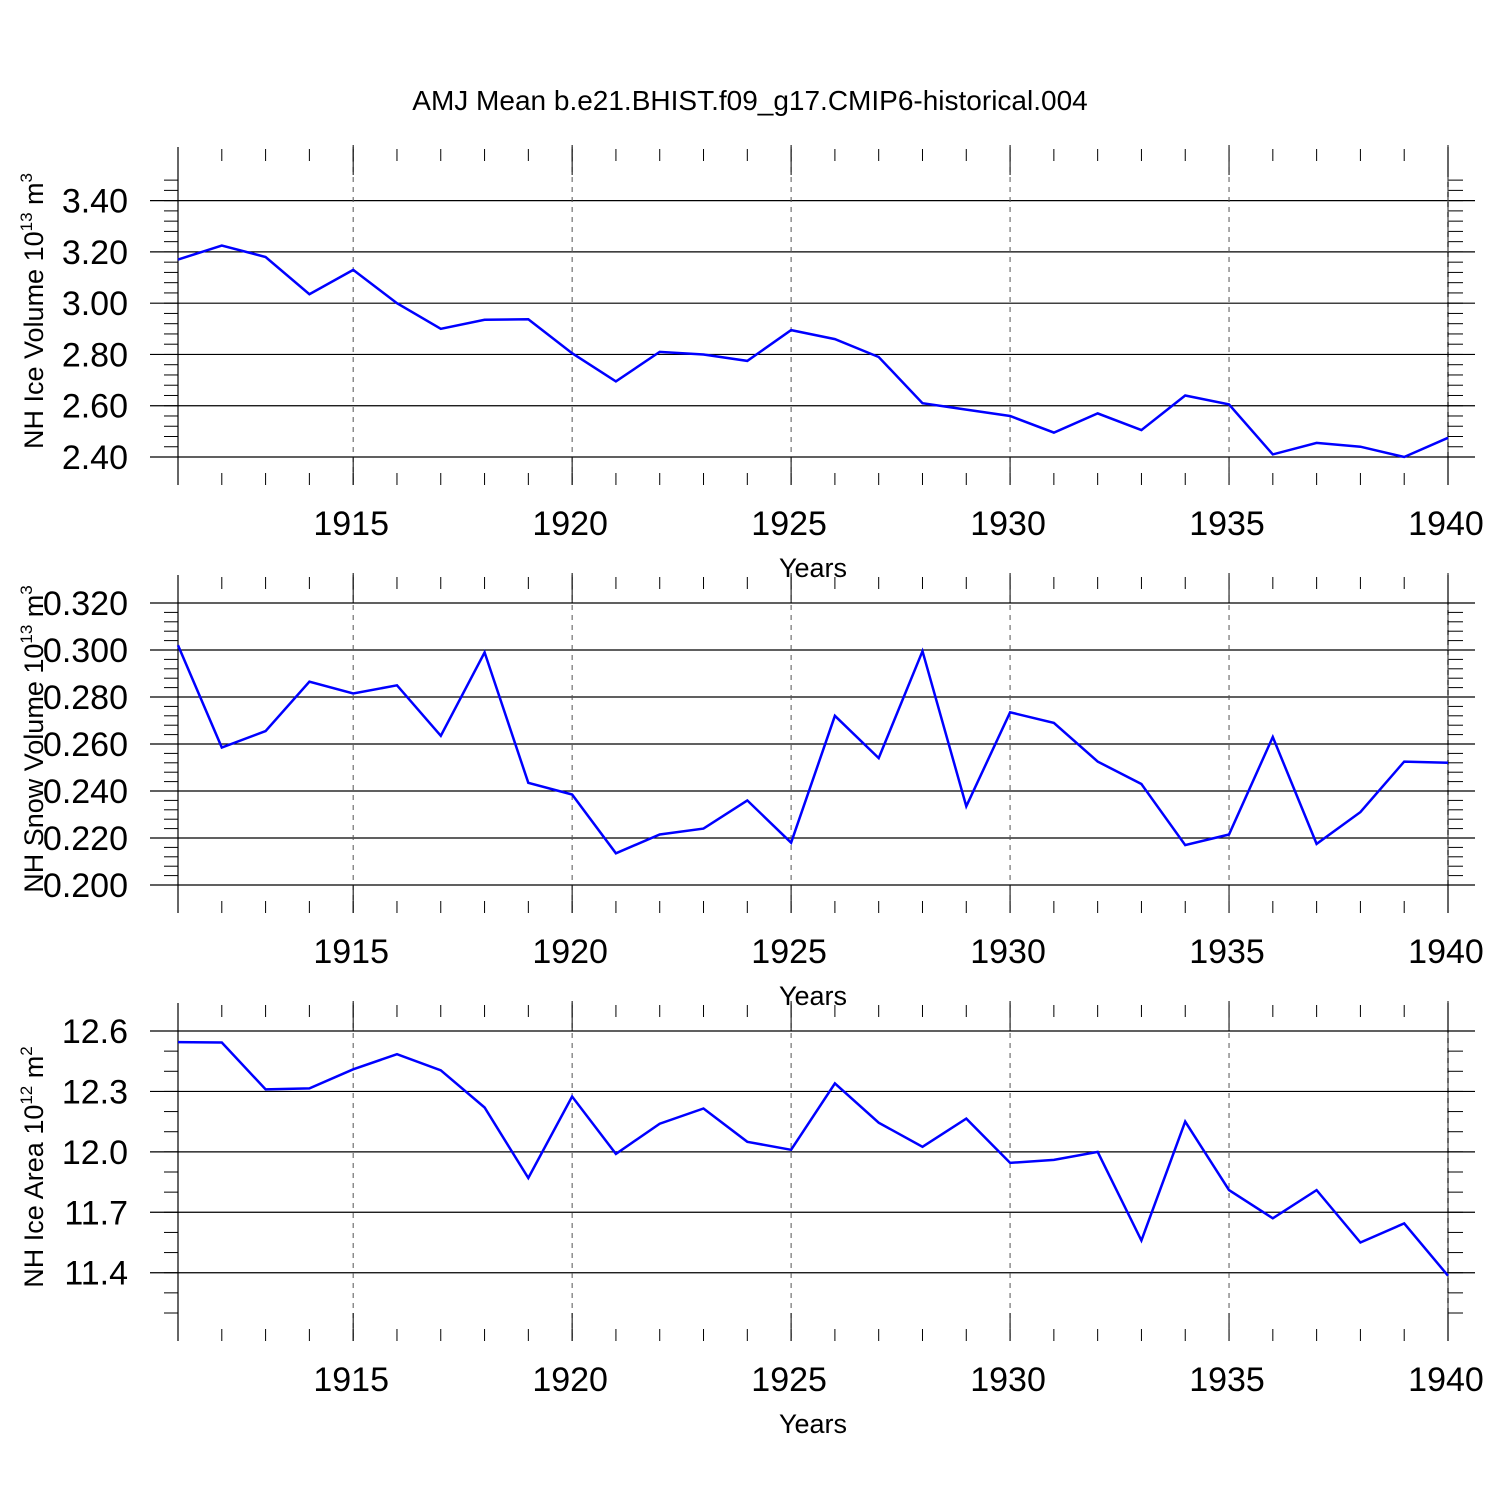 The height and width of the screenshot is (1500, 1500). I want to click on y-tick-label: 0.320, so click(85, 604).